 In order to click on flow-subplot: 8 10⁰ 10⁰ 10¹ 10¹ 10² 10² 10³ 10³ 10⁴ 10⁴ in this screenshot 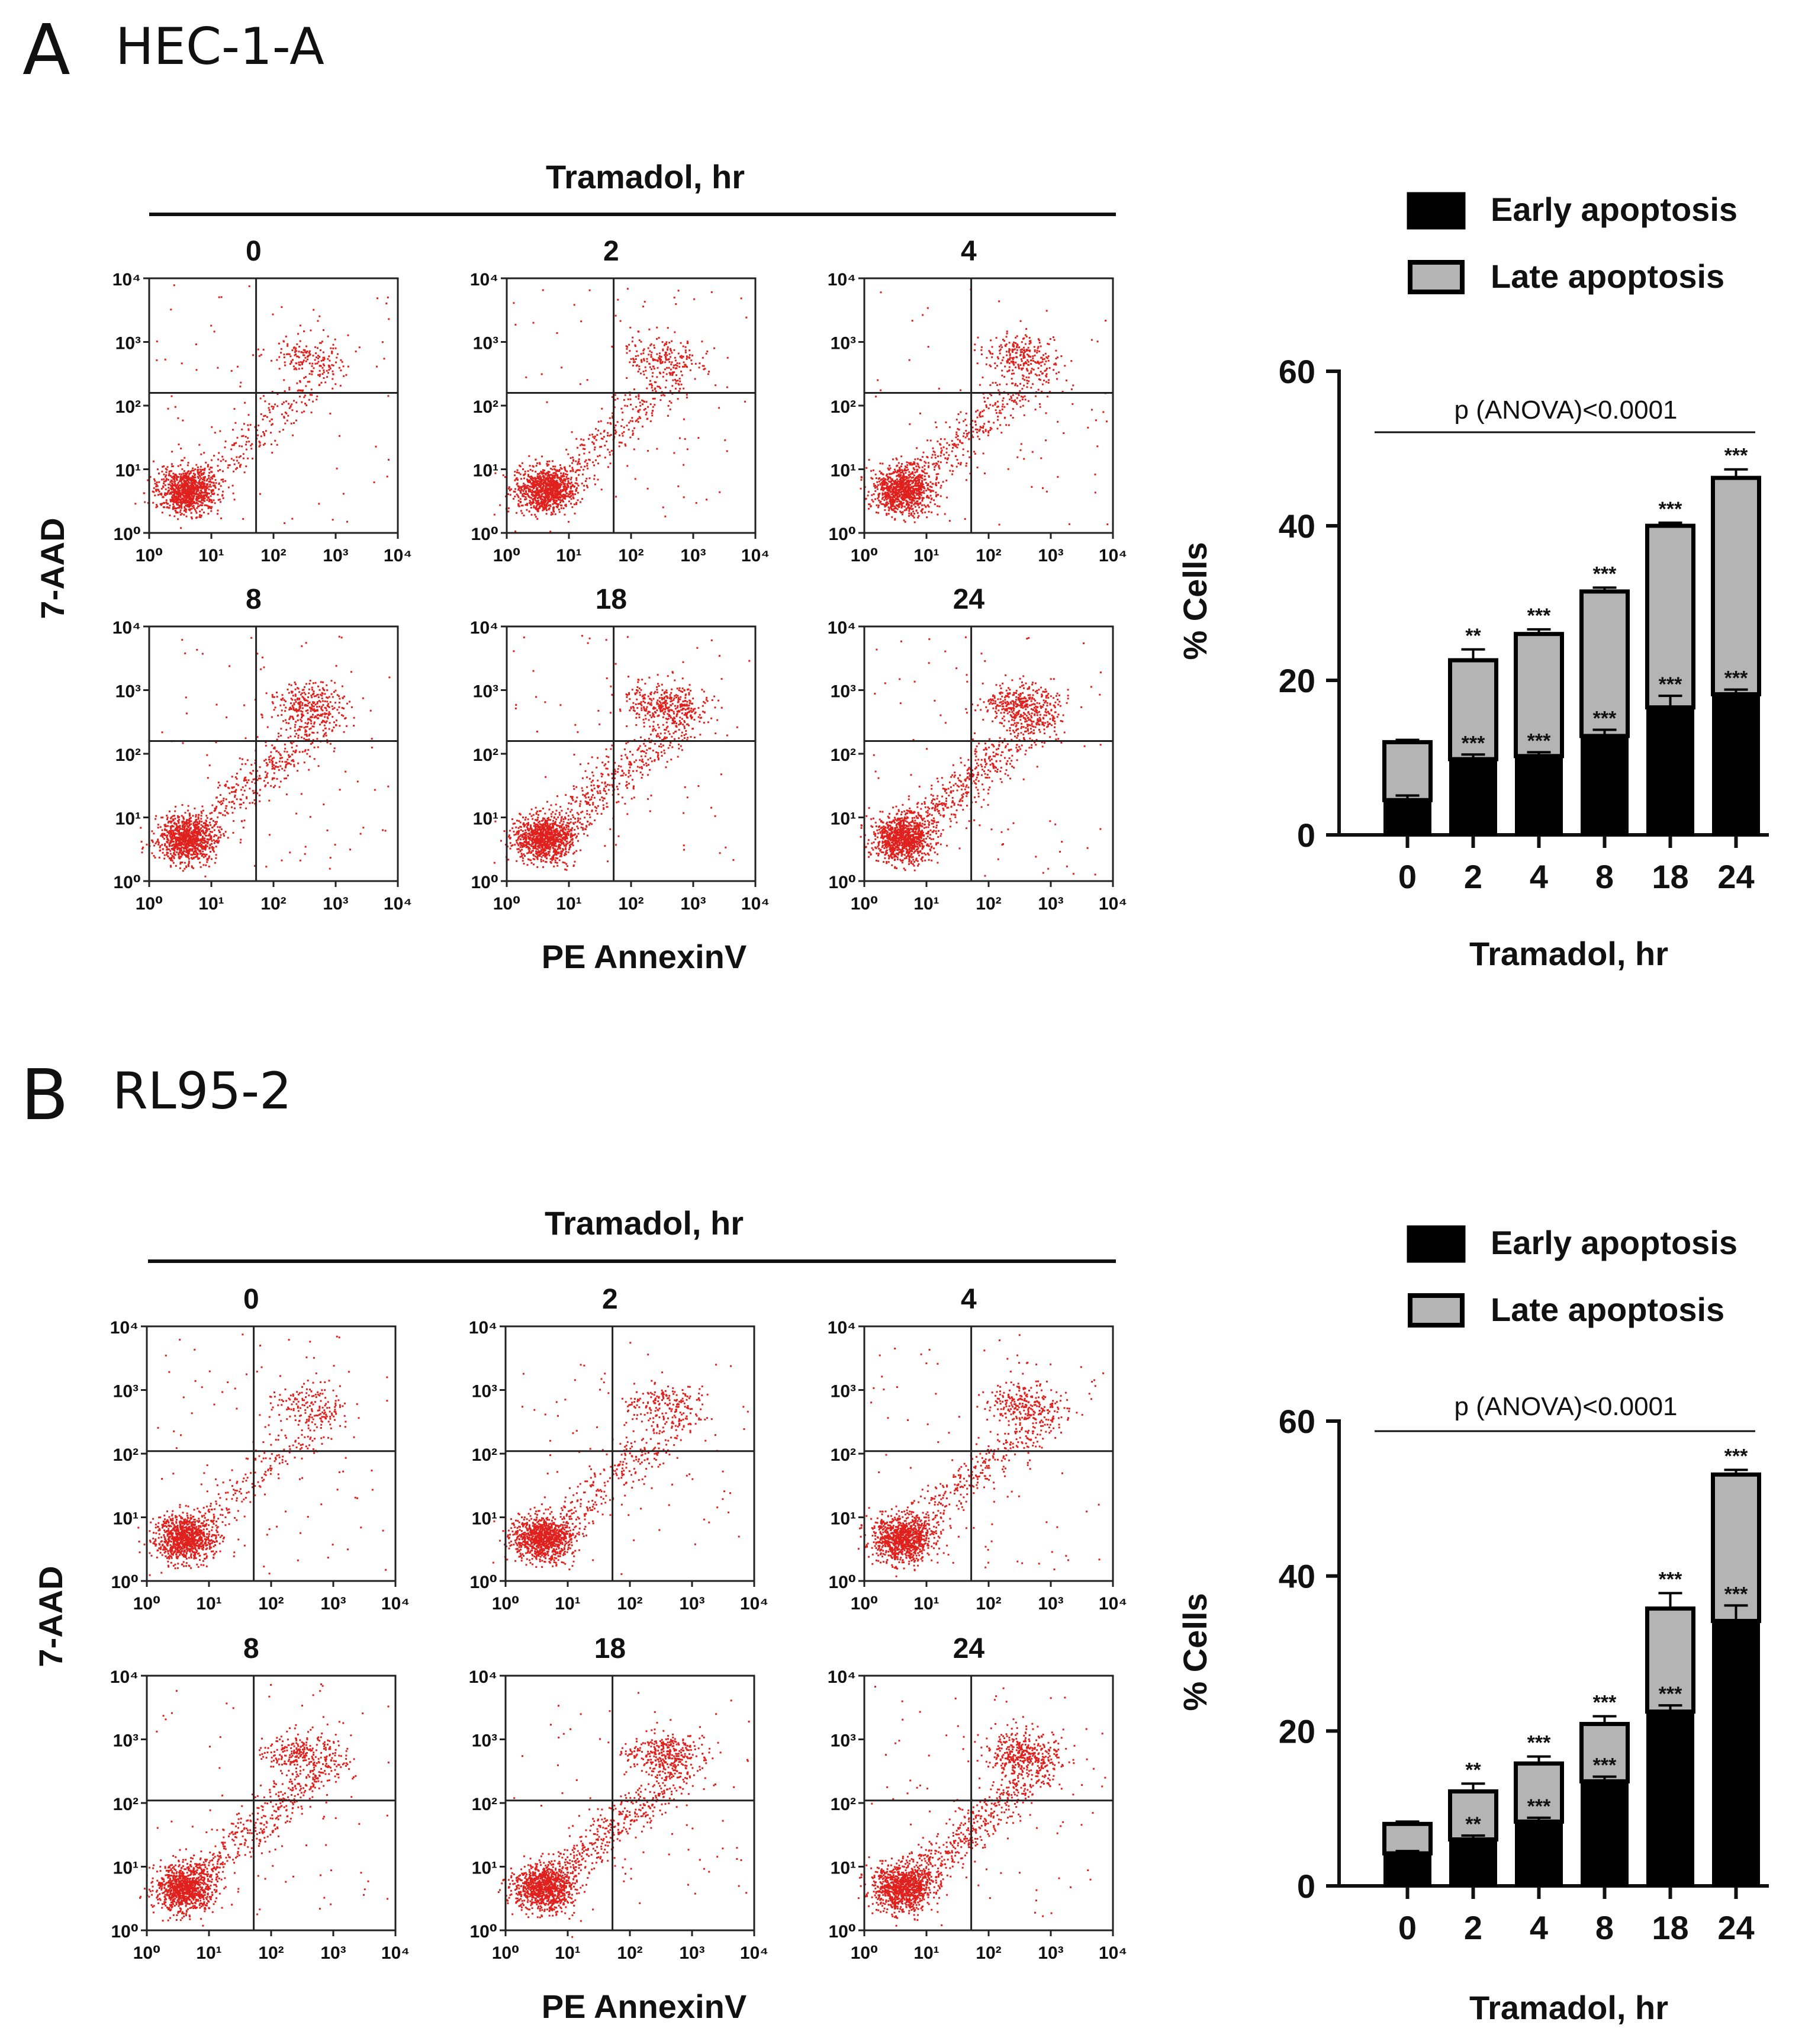, I will do `click(262, 749)`.